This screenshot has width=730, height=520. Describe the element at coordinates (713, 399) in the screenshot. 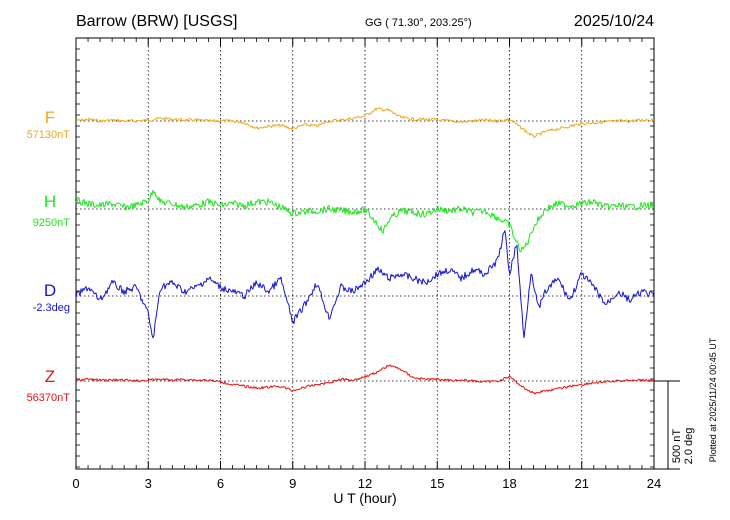

I see `plotted-at-note: Plotted at 2025/11/24 00:45 UT` at that location.